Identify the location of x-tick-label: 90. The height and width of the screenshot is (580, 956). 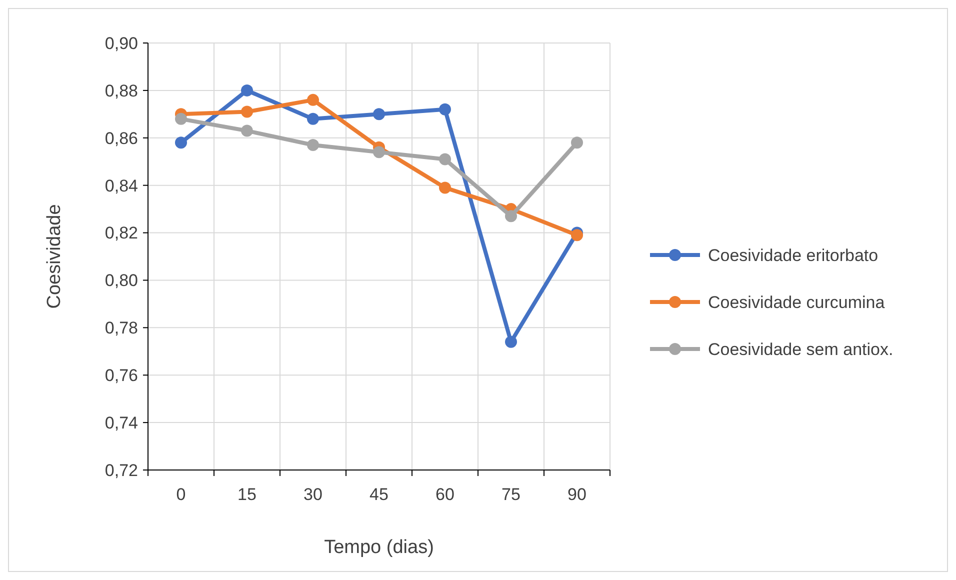
(577, 494).